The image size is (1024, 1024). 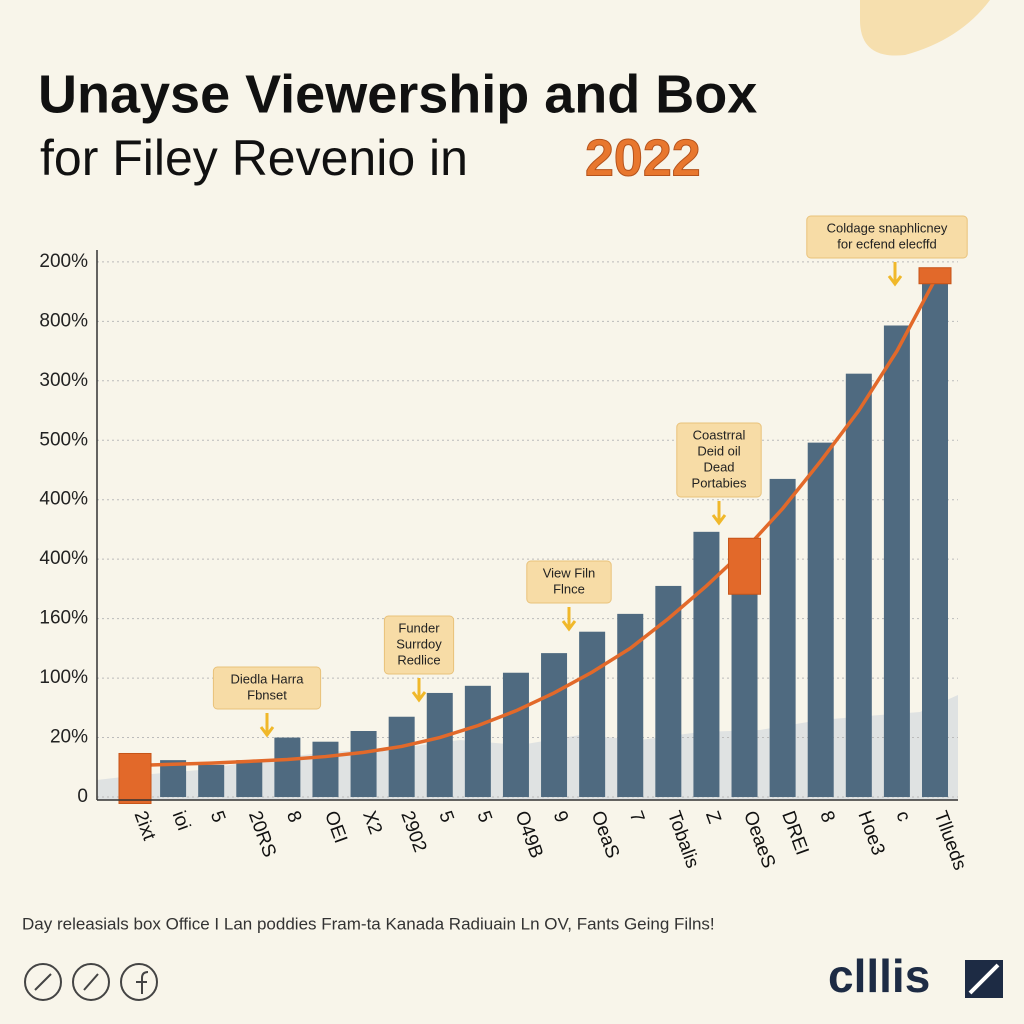 What do you see at coordinates (419, 627) in the screenshot?
I see `annotation-text: Funder` at bounding box center [419, 627].